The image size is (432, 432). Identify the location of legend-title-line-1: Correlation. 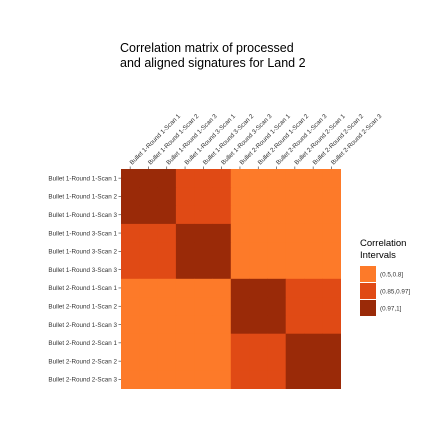
(383, 243).